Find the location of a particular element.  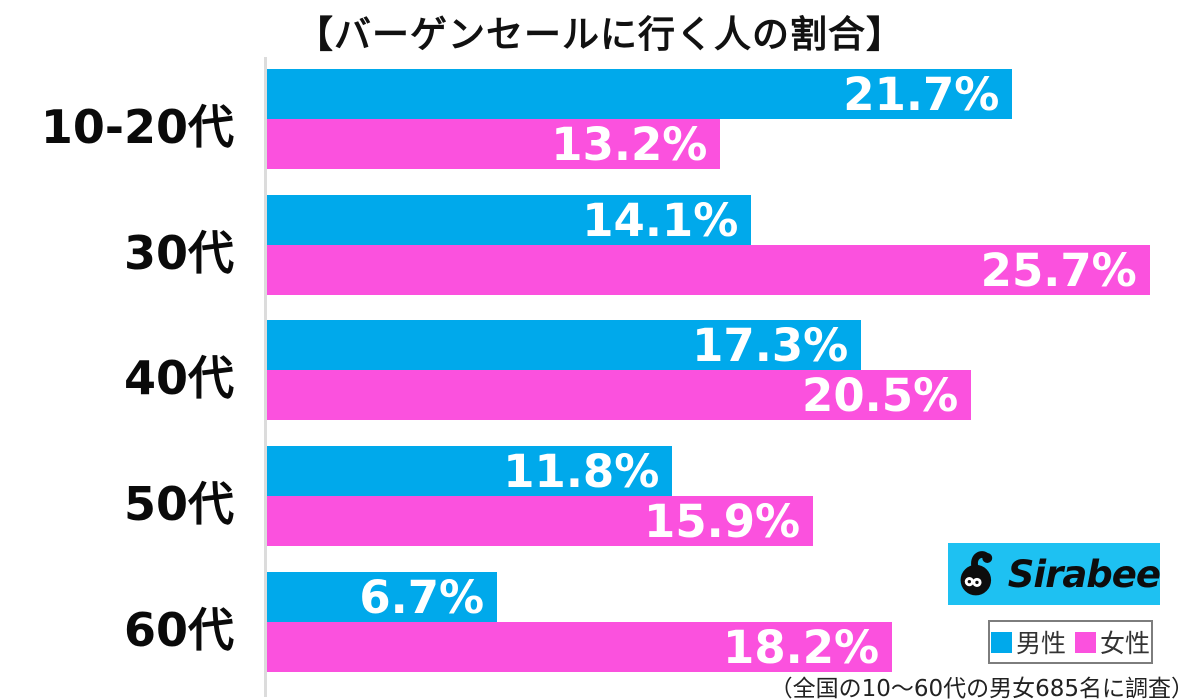

bar-value-label: 18.2% is located at coordinates (801, 647).